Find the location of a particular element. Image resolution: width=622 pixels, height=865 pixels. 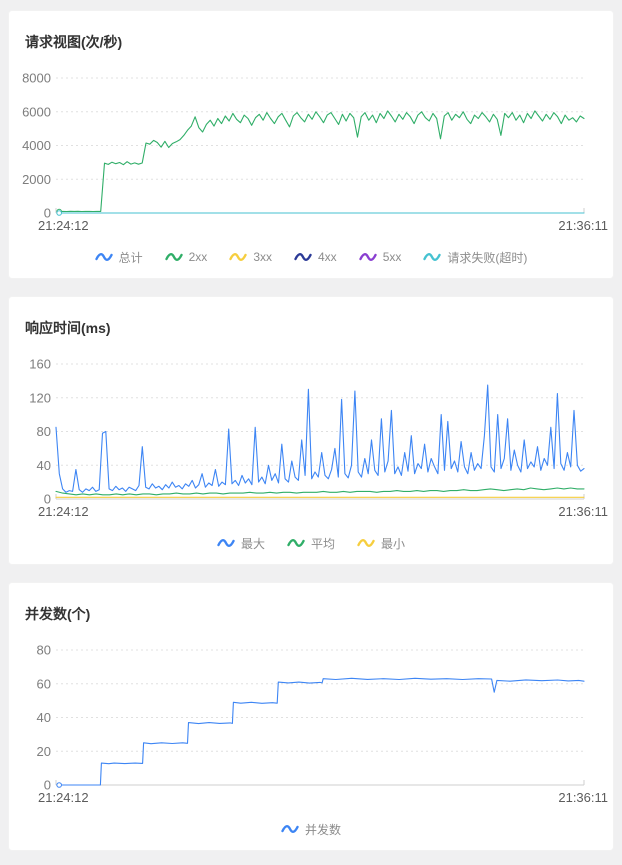

request-view-title: 请求视图(次/秒) is located at coordinates (74, 42).